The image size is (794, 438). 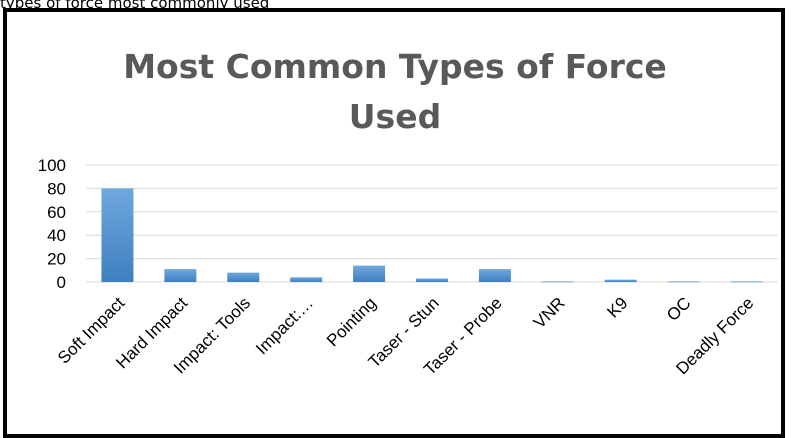 What do you see at coordinates (52, 224) in the screenshot?
I see `y-axis-tick-labels: 0 20 40 60 80 100` at bounding box center [52, 224].